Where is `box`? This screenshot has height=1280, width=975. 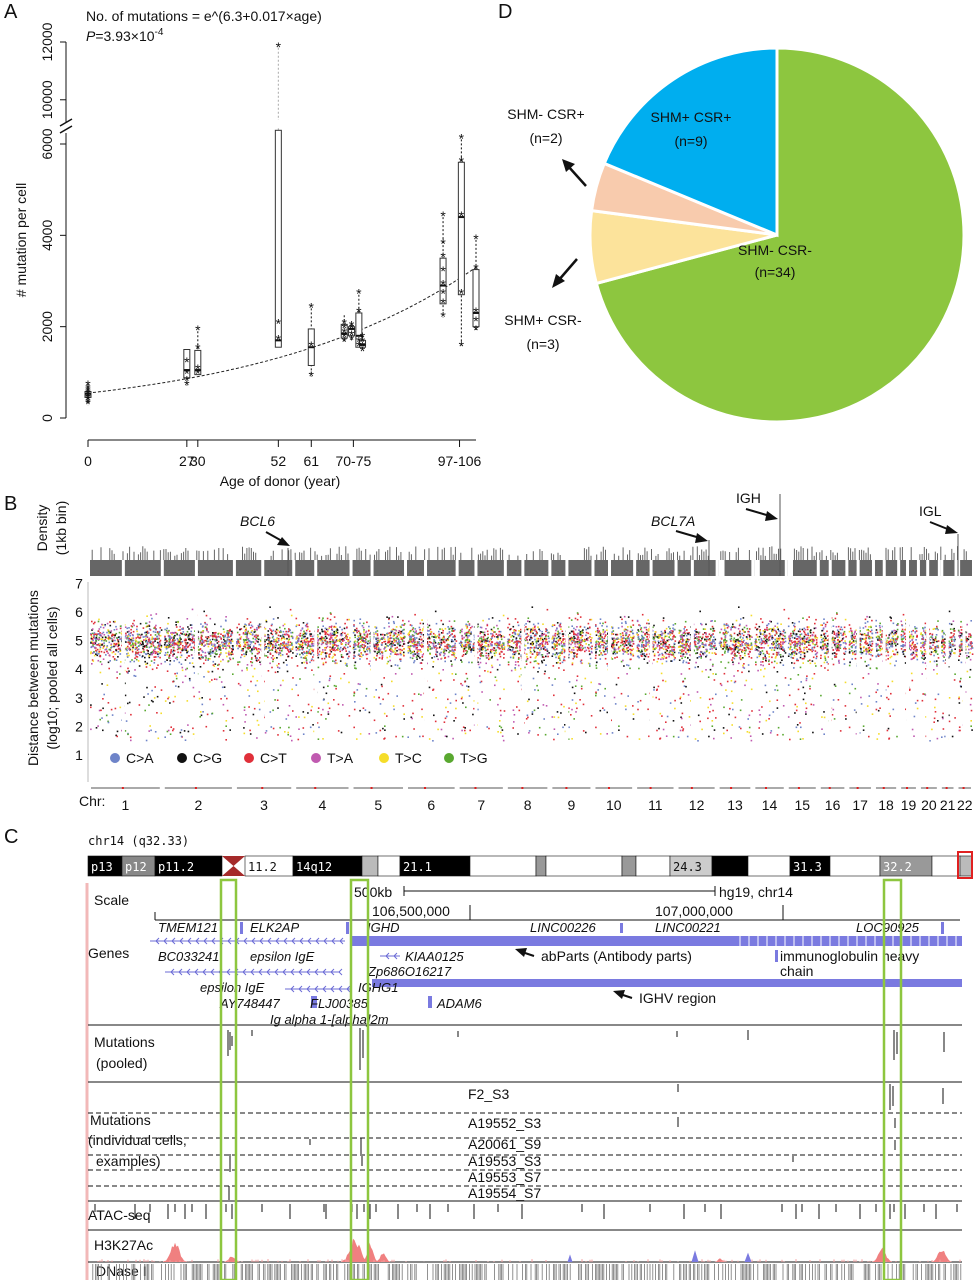 box is located at coordinates (461, 228).